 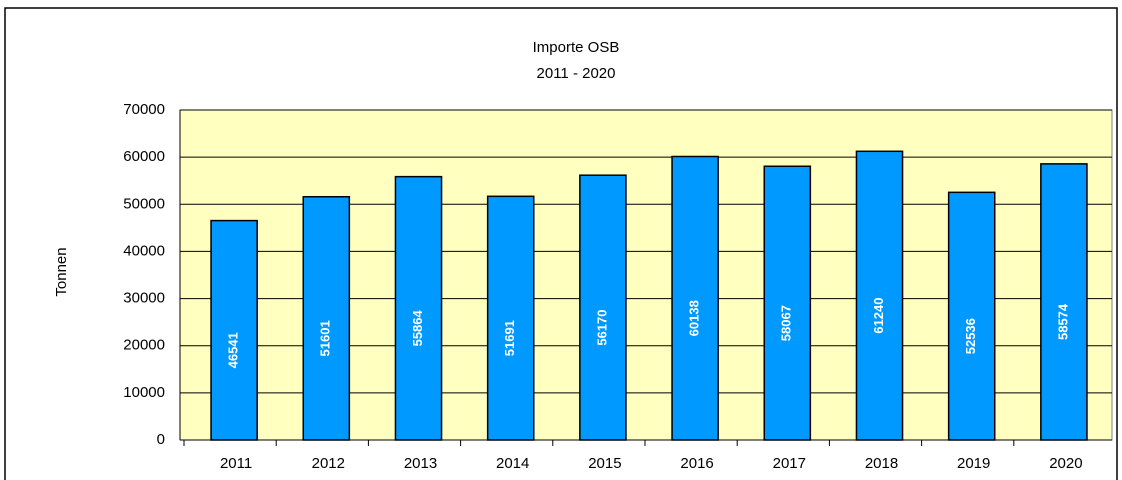 What do you see at coordinates (576, 47) in the screenshot?
I see `chart-title: Importe OSB` at bounding box center [576, 47].